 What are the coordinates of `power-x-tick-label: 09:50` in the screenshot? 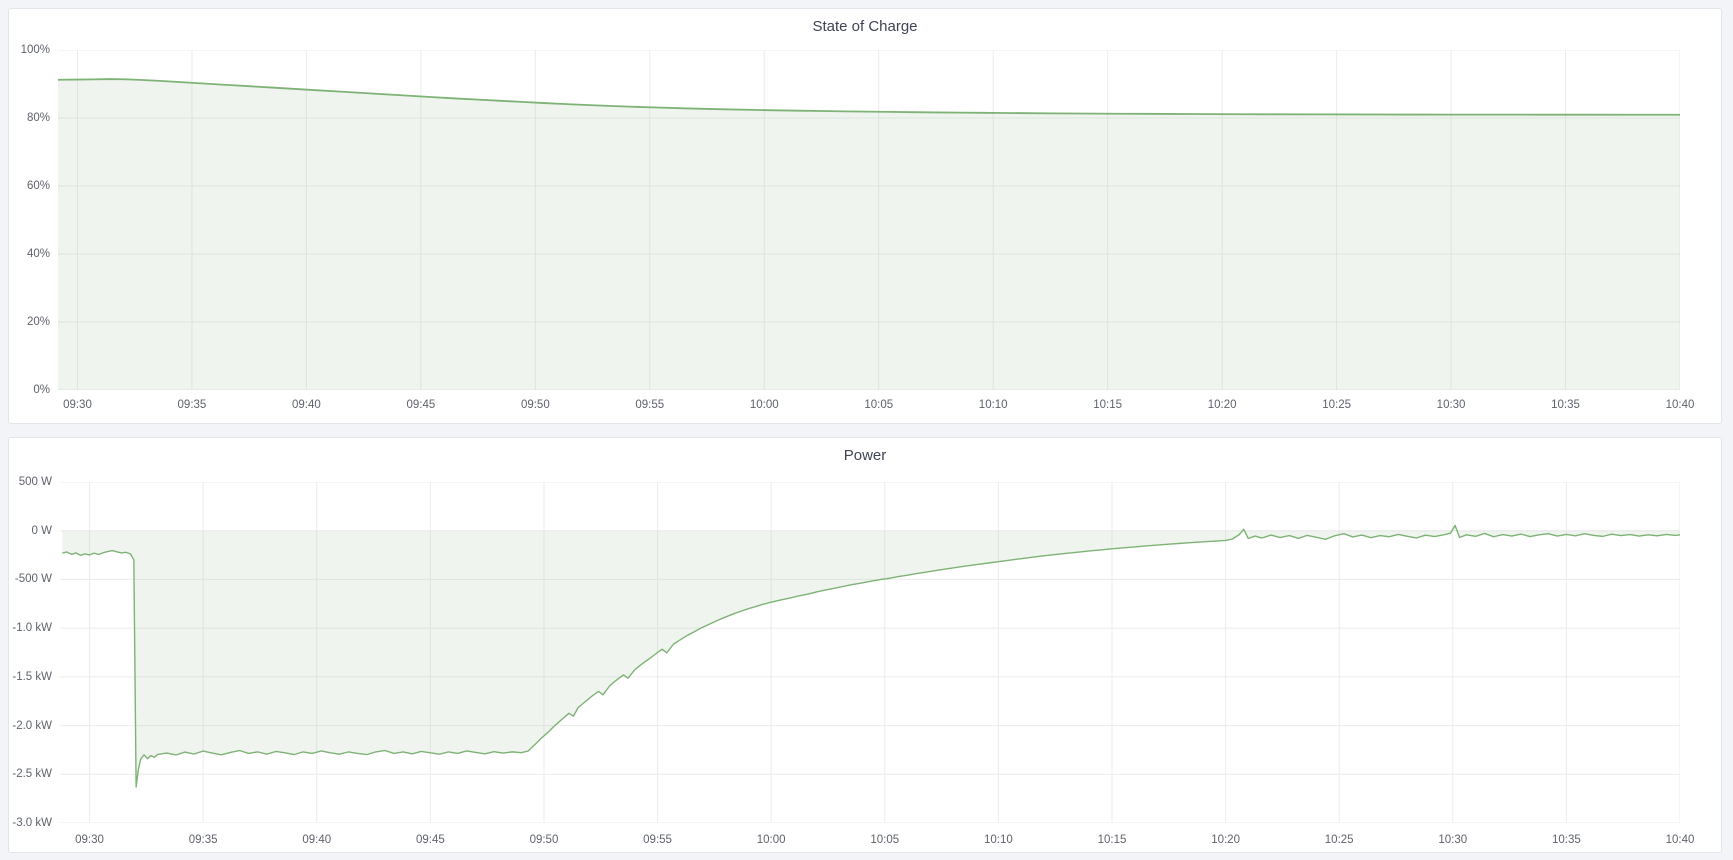 It's located at (544, 840).